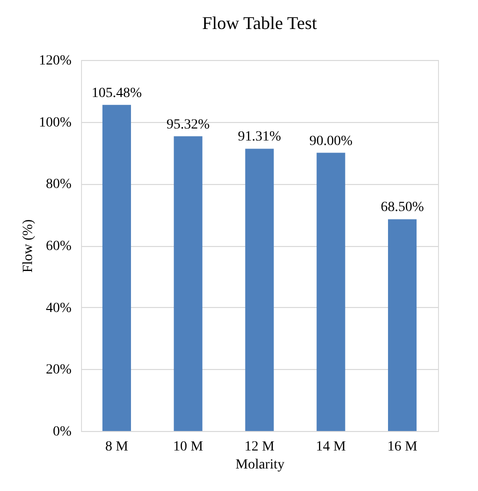 Image resolution: width=478 pixels, height=491 pixels. What do you see at coordinates (55, 122) in the screenshot?
I see `y-tick-label: 100%` at bounding box center [55, 122].